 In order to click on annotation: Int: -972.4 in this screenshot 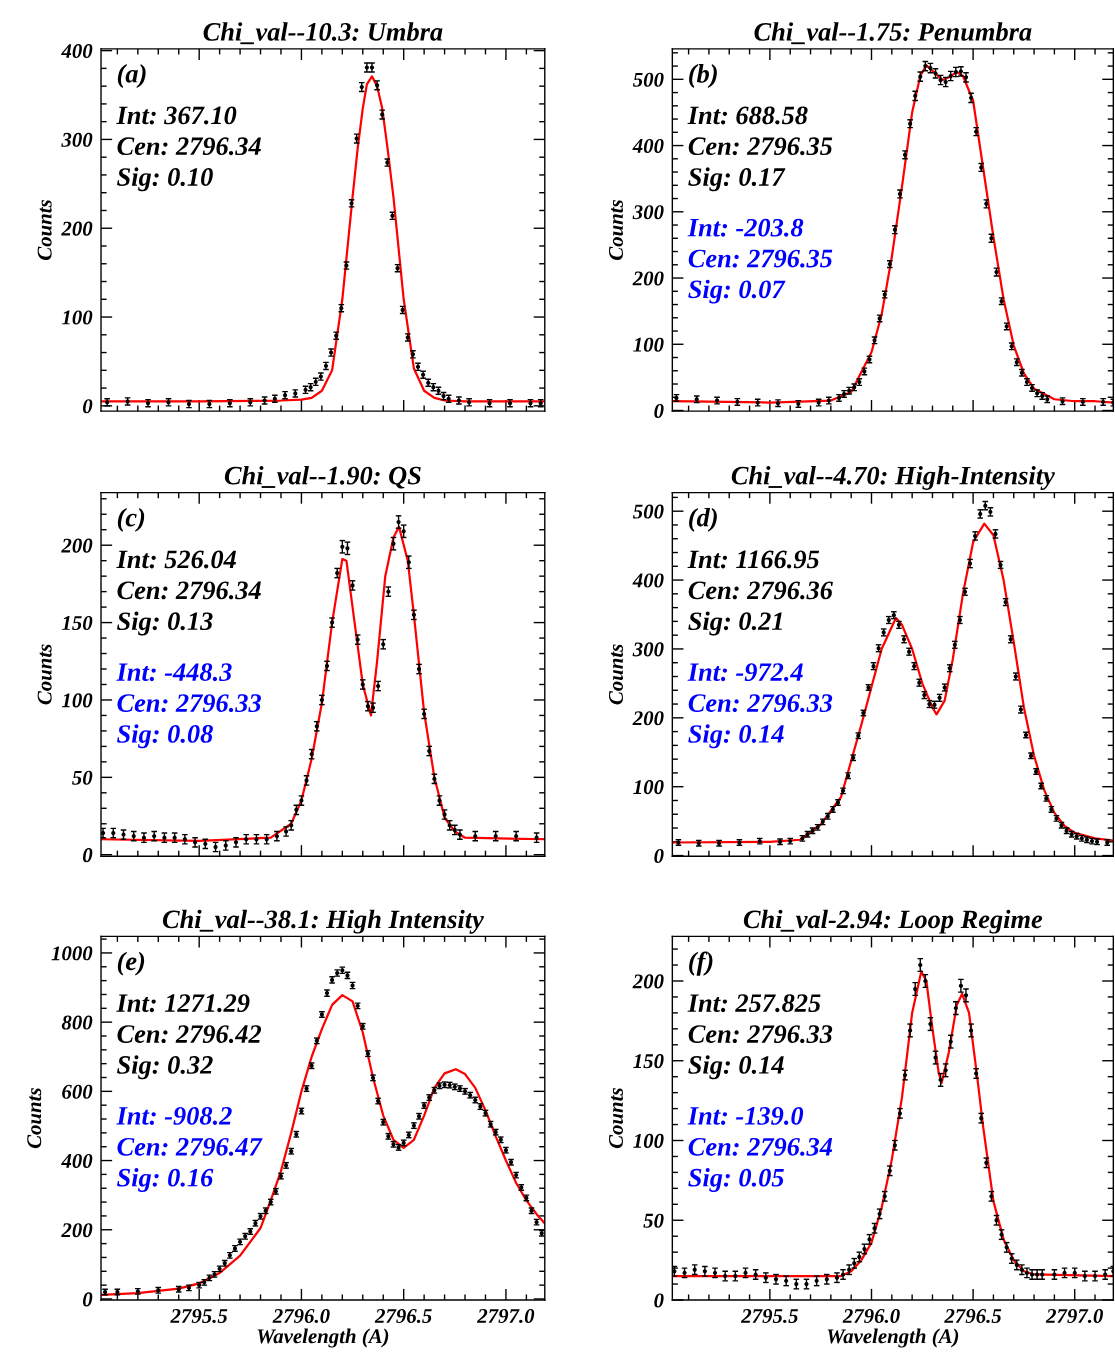, I will do `click(745, 672)`.